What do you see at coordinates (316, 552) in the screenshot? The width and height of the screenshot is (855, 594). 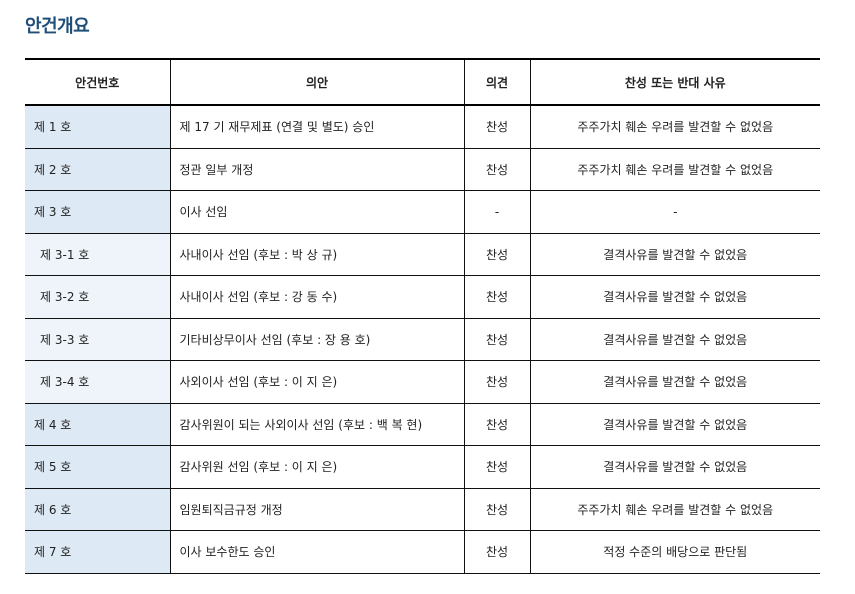 I see `agenda-item: 이사 보수한도 승인` at bounding box center [316, 552].